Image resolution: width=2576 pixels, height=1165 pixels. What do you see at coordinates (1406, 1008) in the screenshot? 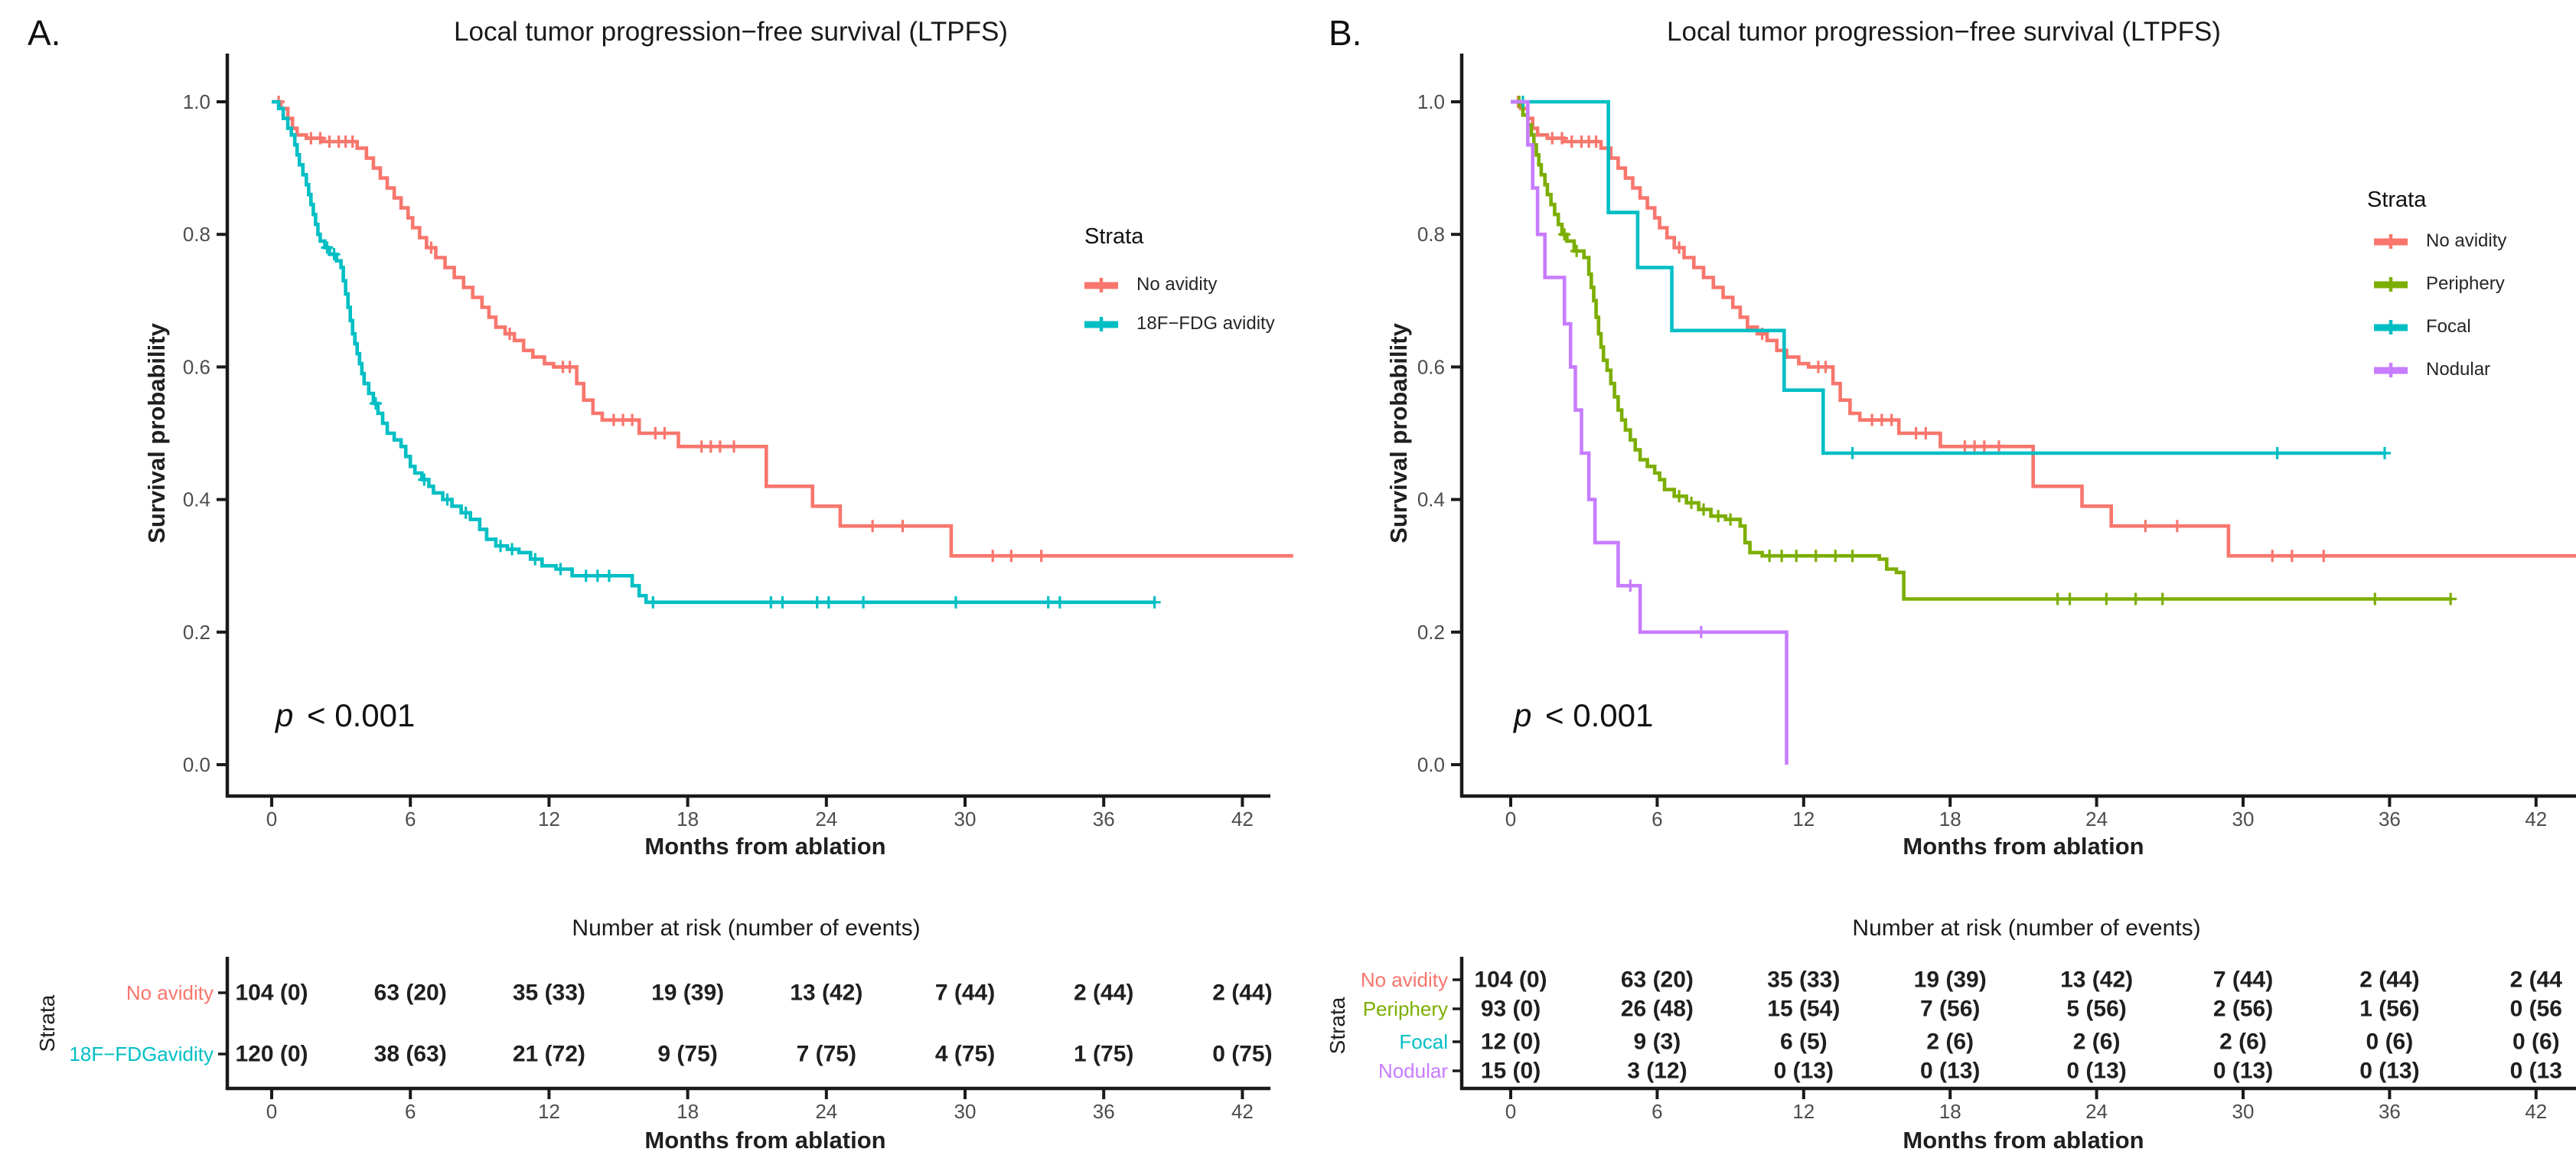
I see `risk-row-label: Periphery` at bounding box center [1406, 1008].